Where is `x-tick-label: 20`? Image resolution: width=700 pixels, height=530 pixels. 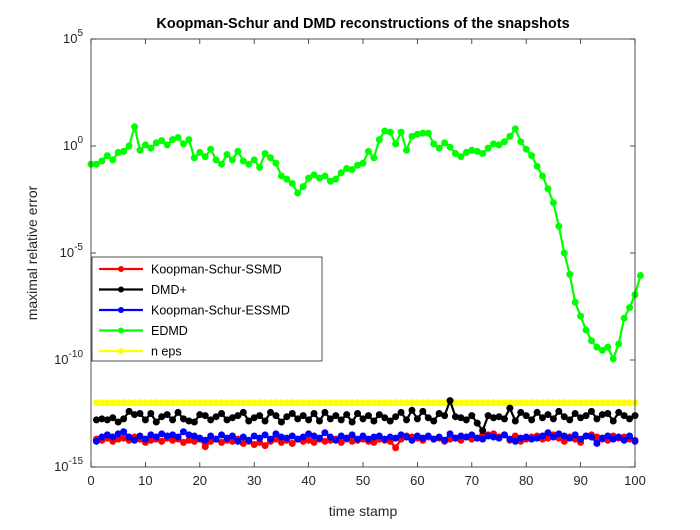 x-tick-label: 20 is located at coordinates (200, 480).